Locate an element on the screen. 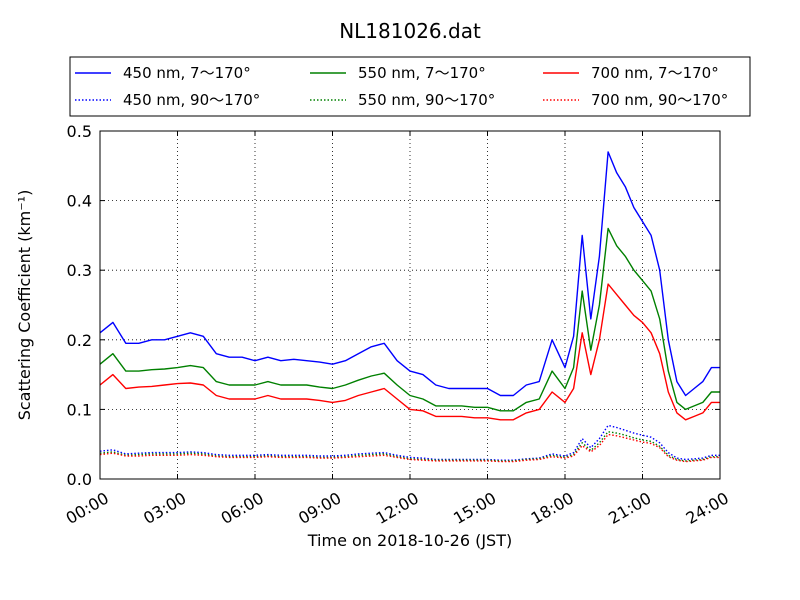 Image resolution: width=800 pixels, height=600 pixels. x-tick-label: 12:00 is located at coordinates (397, 508).